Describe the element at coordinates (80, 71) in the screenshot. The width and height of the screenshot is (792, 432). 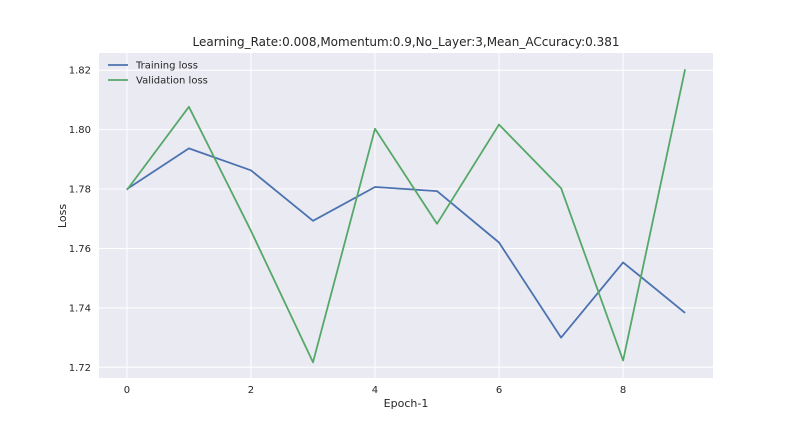
I see `y-tick-label: 1.82` at that location.